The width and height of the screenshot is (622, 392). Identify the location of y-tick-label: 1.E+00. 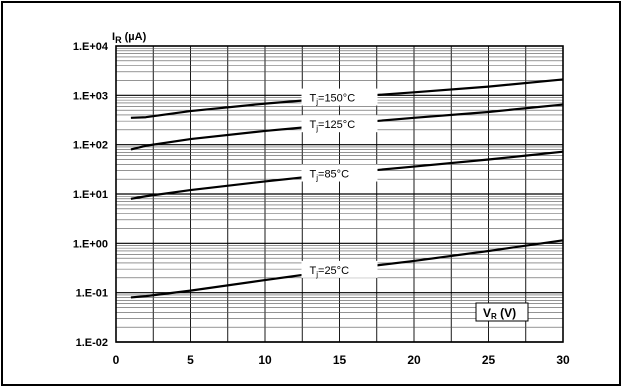
(90, 244).